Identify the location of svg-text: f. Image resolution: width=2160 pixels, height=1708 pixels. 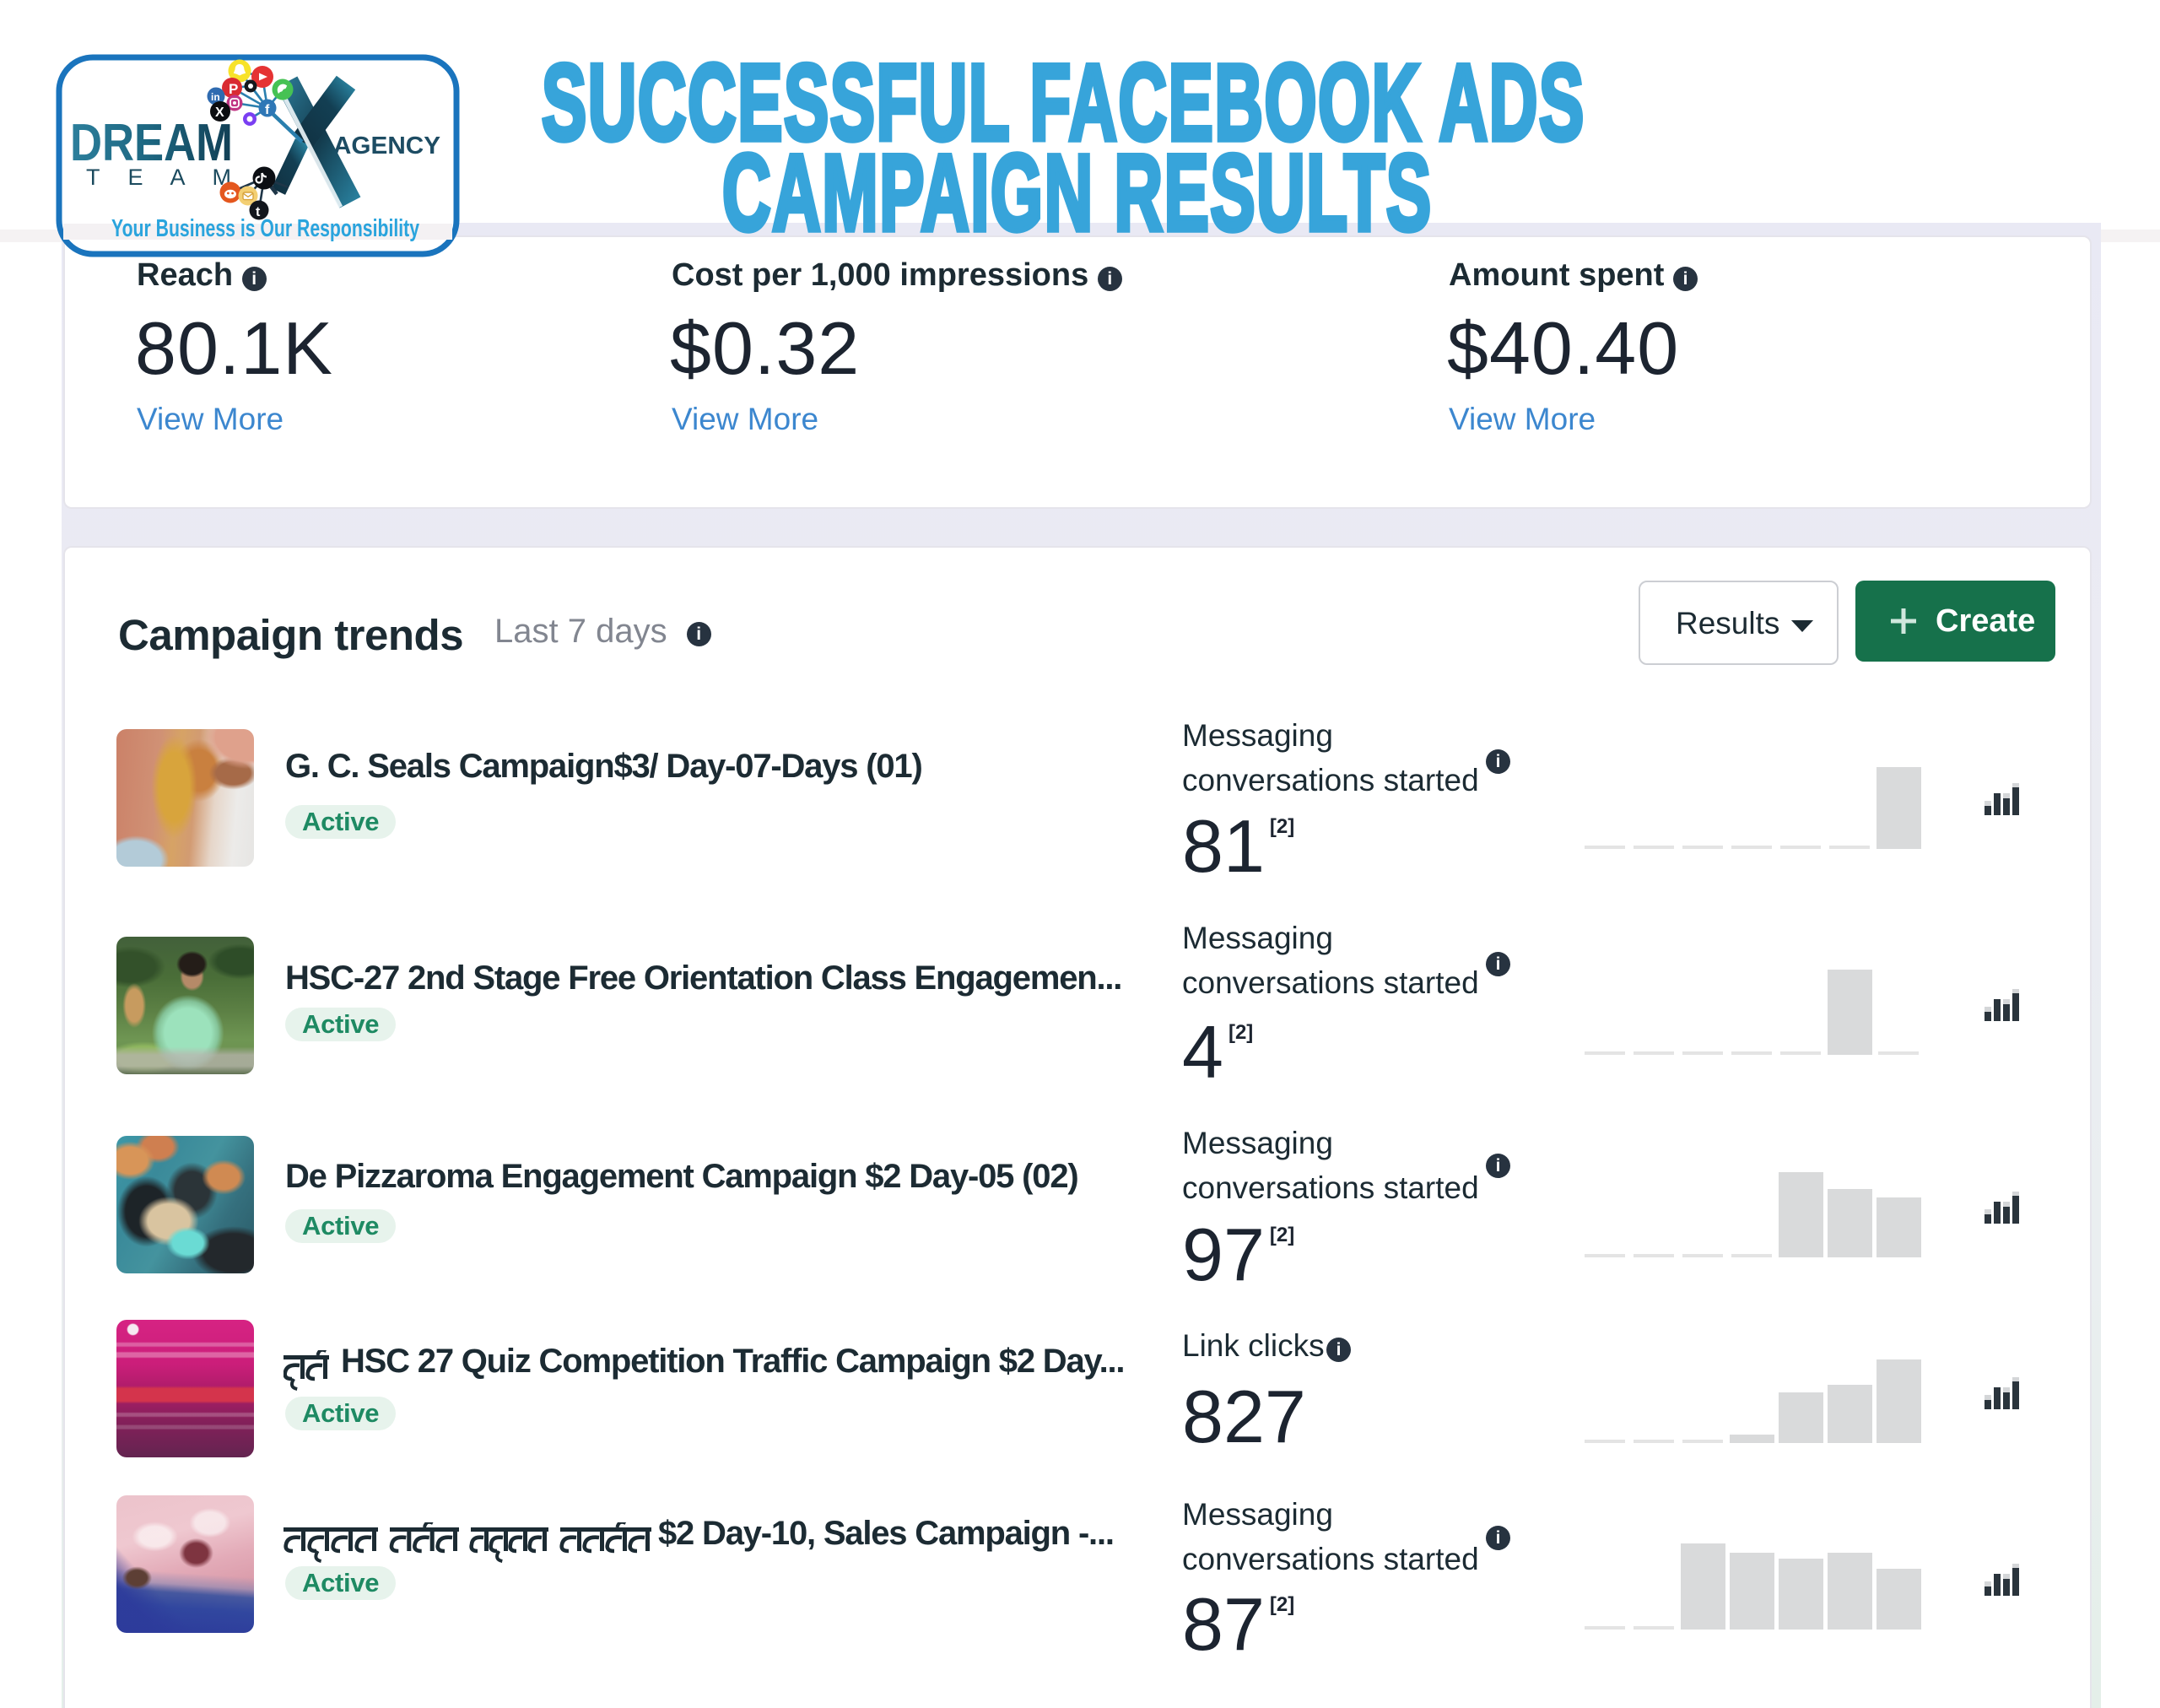
(267, 110).